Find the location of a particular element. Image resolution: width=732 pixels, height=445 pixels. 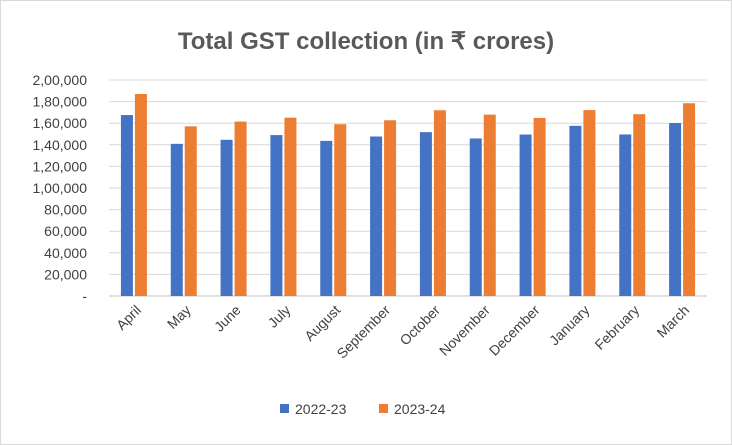

legend: 2022-23 2023-24 is located at coordinates (363, 409).